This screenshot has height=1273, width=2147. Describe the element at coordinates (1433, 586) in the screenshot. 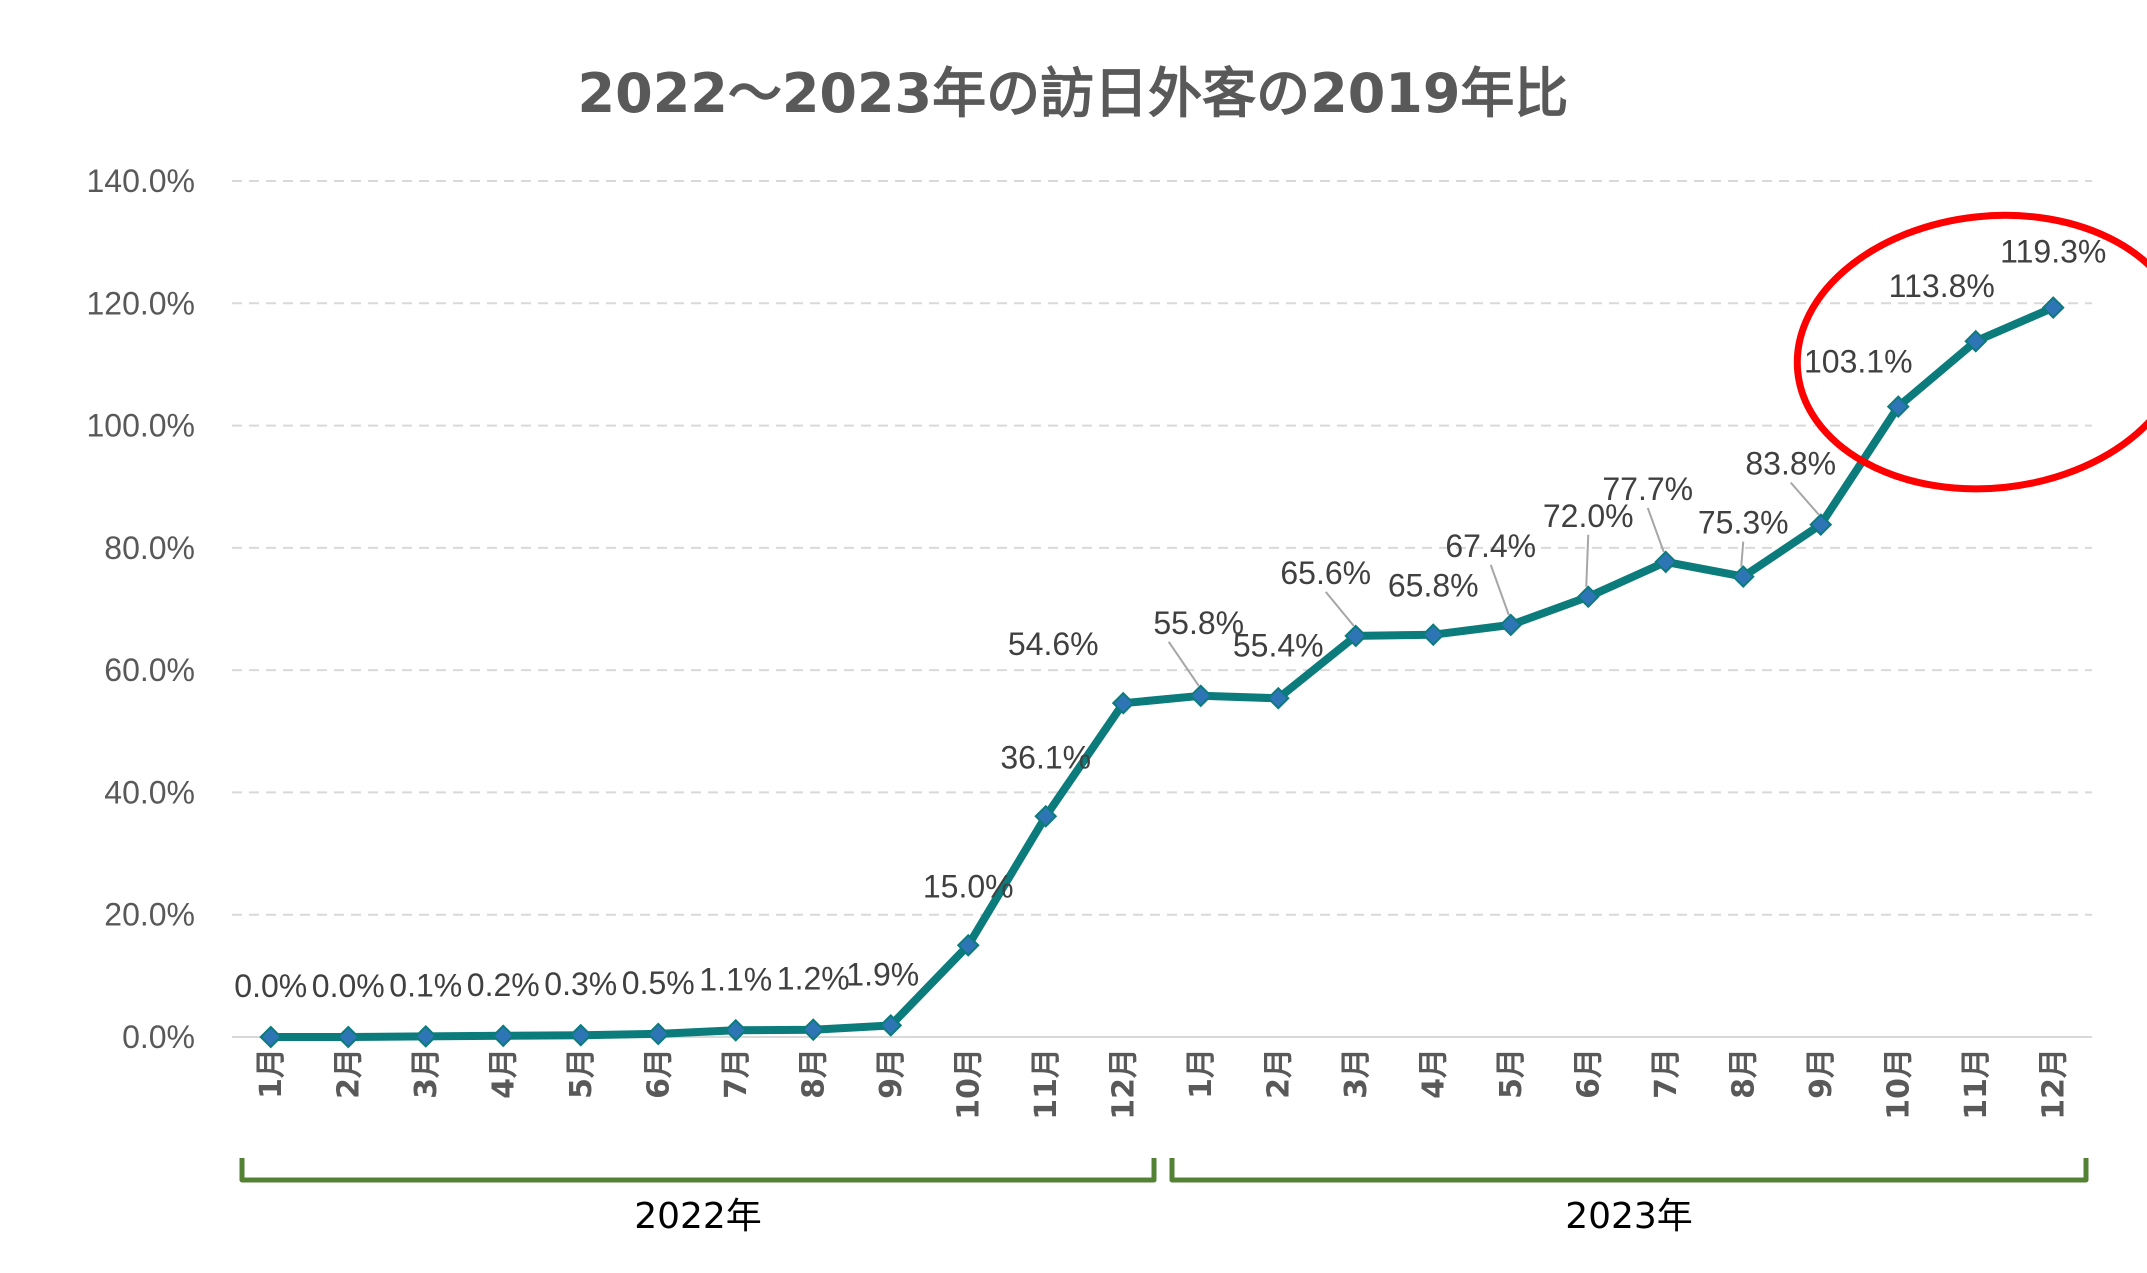

I see `data-label: 65.8%` at that location.